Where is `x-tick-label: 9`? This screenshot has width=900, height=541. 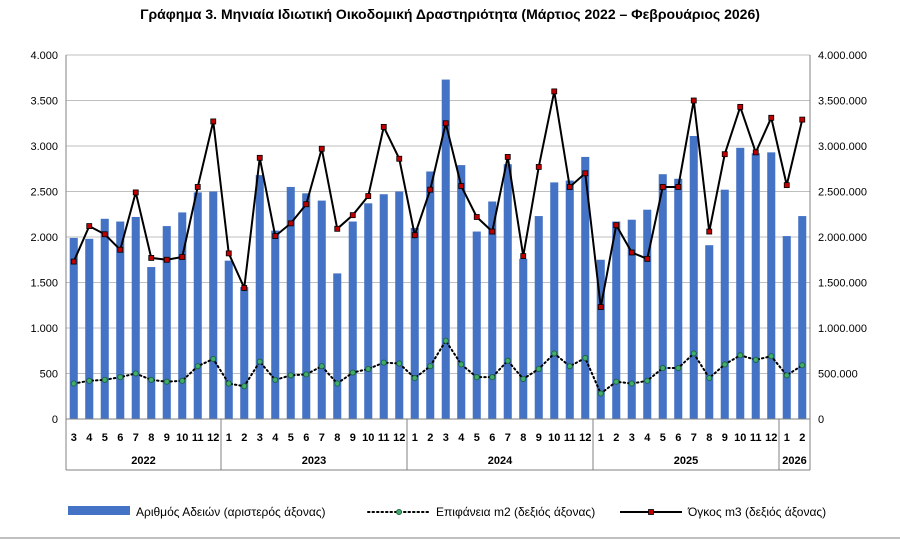
x-tick-label: 9 is located at coordinates (353, 438).